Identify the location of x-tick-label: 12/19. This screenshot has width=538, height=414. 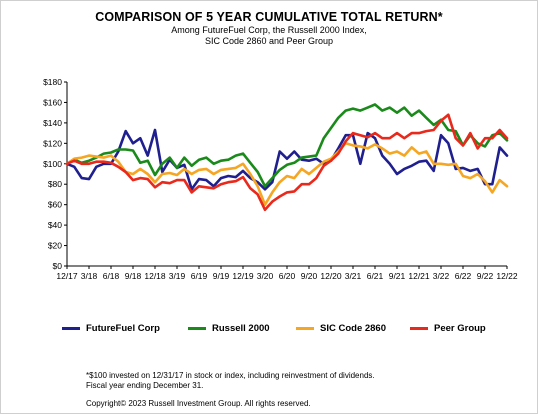
(243, 276).